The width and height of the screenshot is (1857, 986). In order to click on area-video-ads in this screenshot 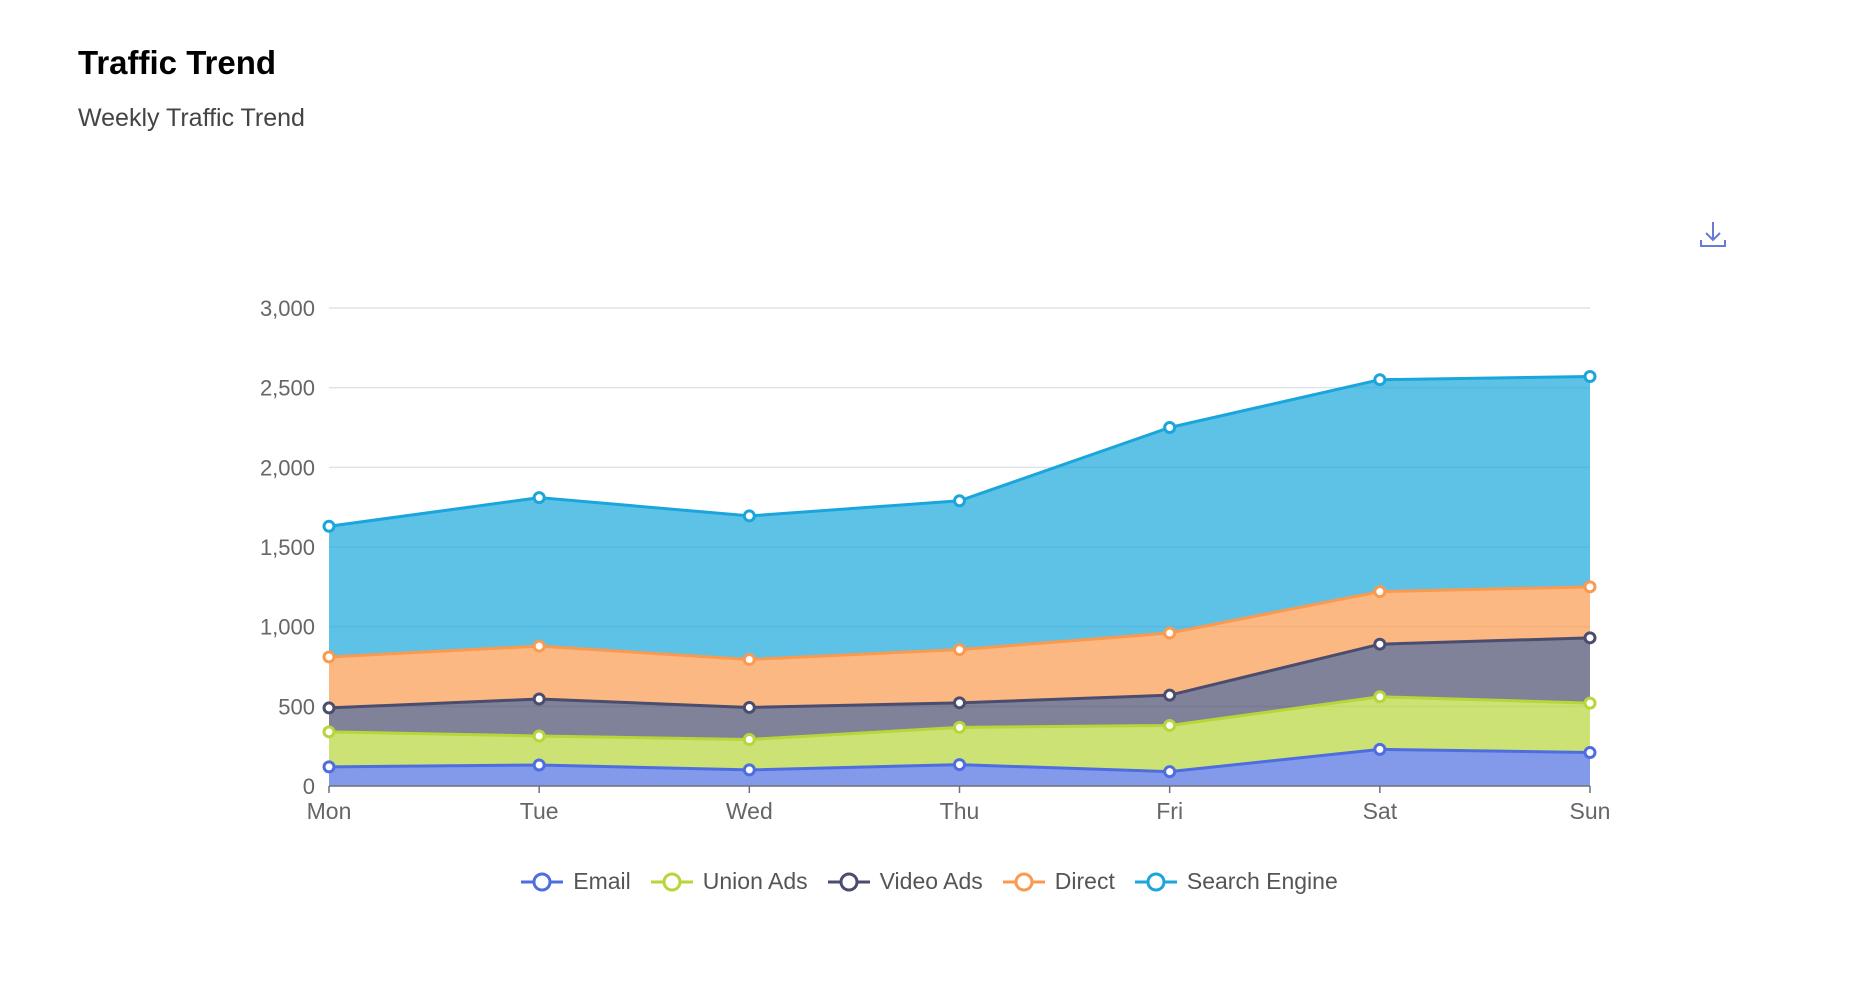, I will do `click(959, 688)`.